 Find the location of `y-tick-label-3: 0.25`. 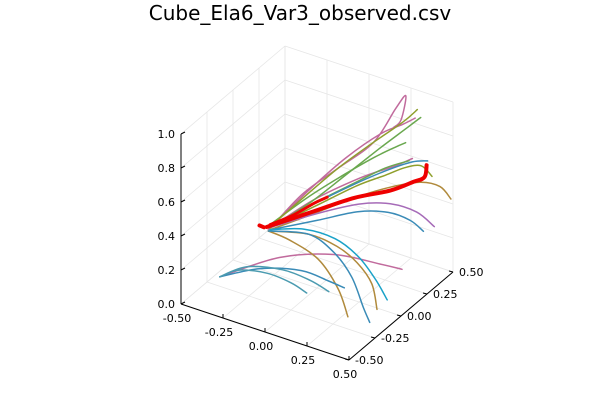

y-tick-label-3: 0.25 is located at coordinates (445, 294).